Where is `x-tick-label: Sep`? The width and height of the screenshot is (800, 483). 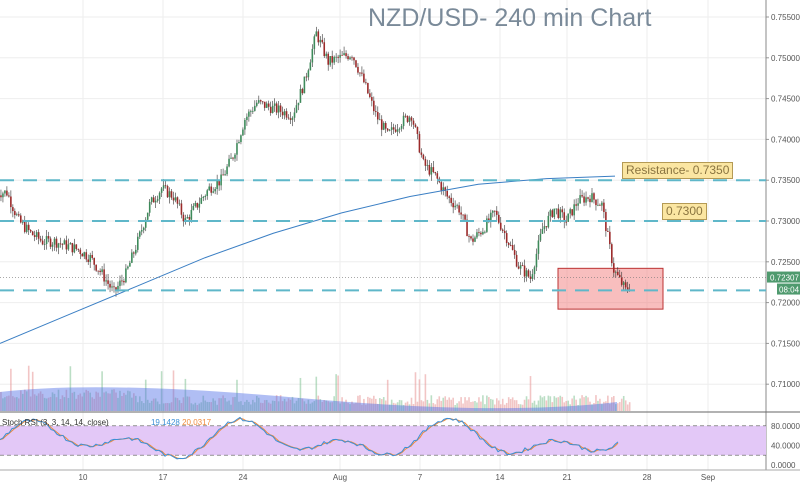 x-tick-label: Sep is located at coordinates (708, 477).